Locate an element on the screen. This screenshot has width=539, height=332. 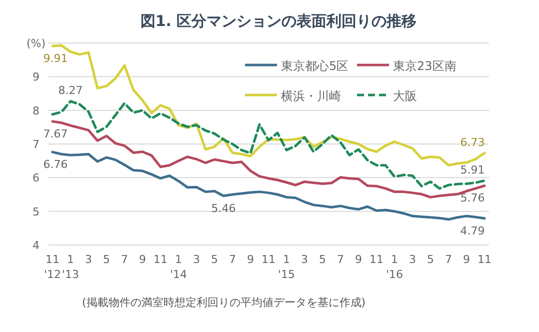
legend-label: 東京23区南 is located at coordinates (424, 66).